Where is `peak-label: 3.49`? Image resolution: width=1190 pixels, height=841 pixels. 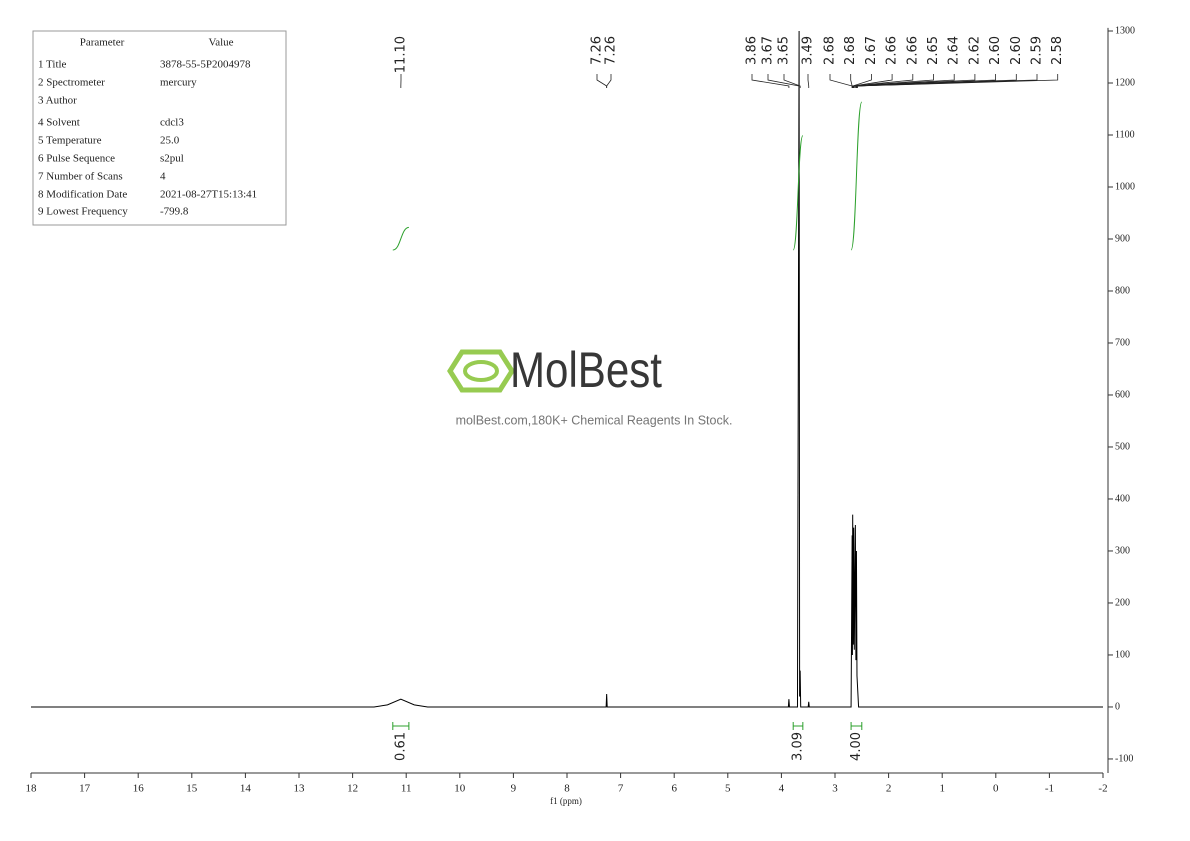
peak-label: 3.49 is located at coordinates (808, 50).